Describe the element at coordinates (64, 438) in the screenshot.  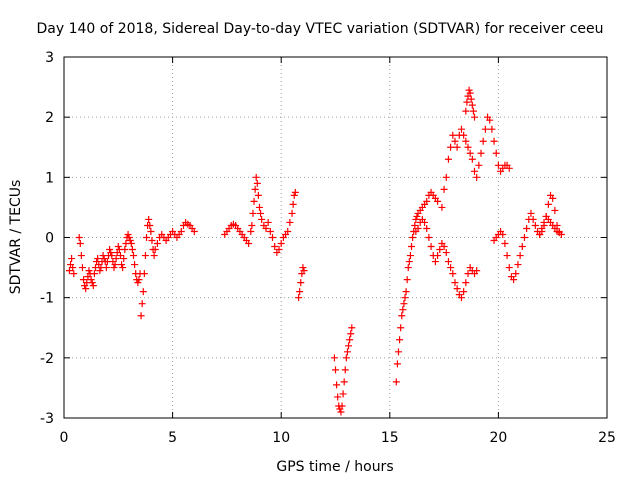
I see `x-tick-label: 0` at that location.